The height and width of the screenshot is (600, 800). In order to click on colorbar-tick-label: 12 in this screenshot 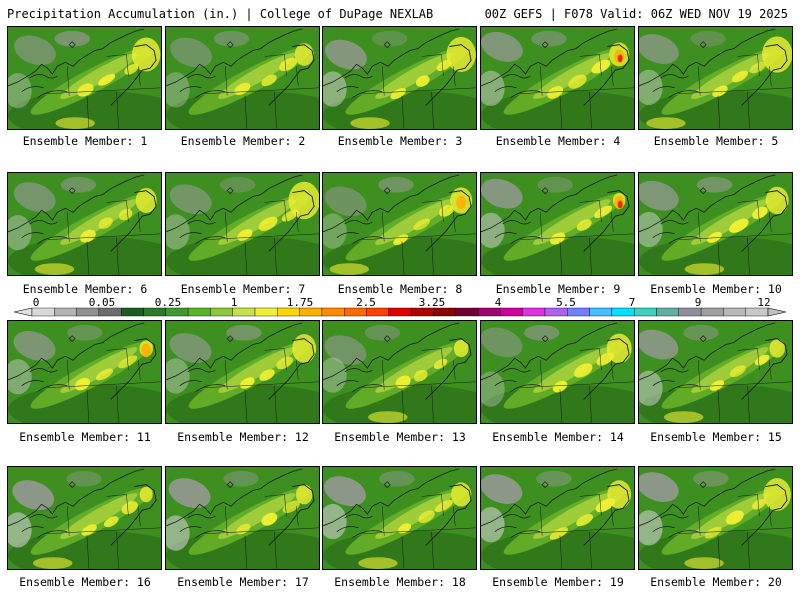, I will do `click(764, 302)`.